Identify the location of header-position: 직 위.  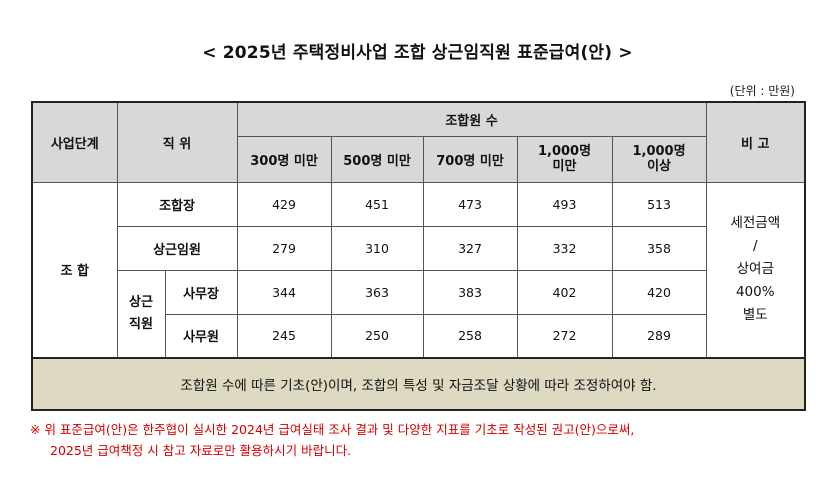
(177, 142).